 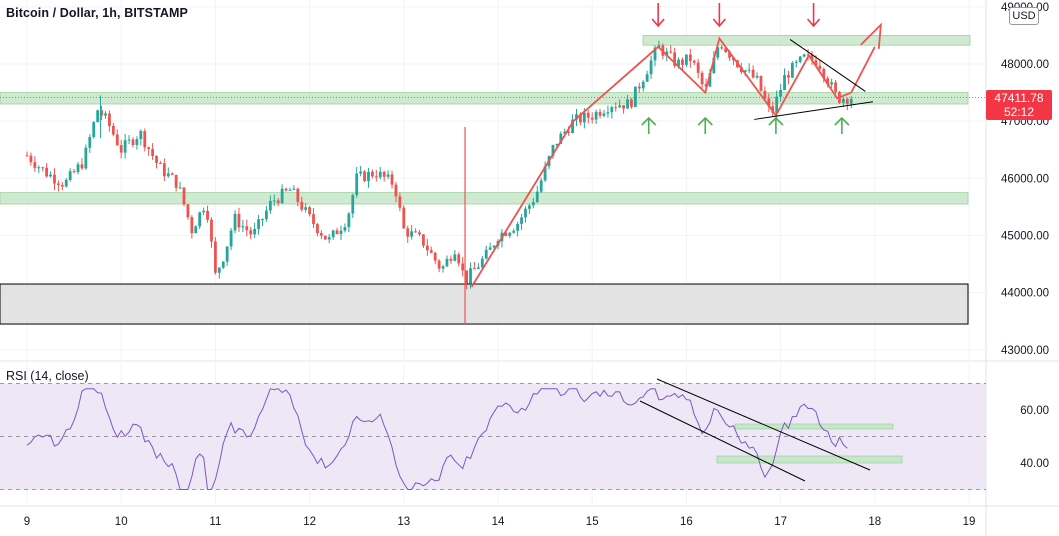 What do you see at coordinates (309, 522) in the screenshot?
I see `time-tick-label: 12` at bounding box center [309, 522].